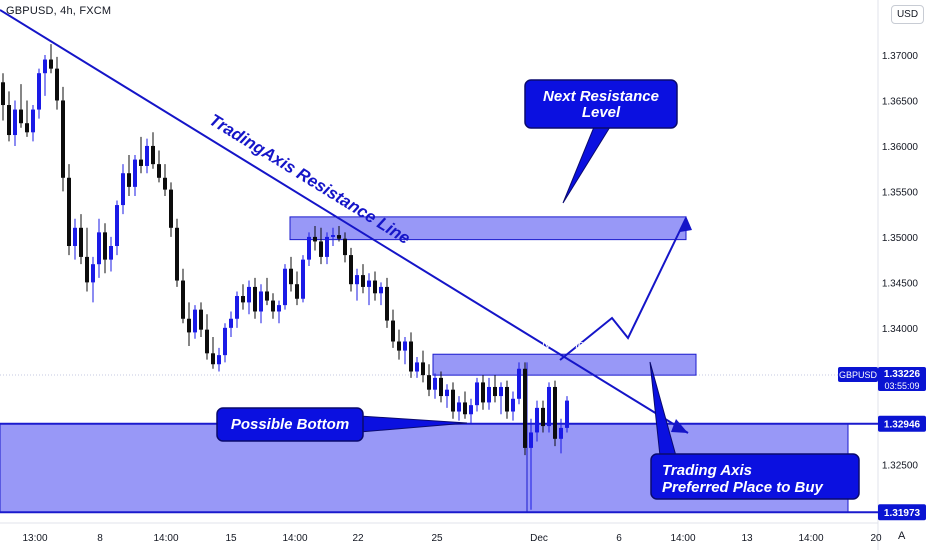 Image resolution: width=932 pixels, height=550 pixels. What do you see at coordinates (358, 538) in the screenshot?
I see `time-tick: 22` at bounding box center [358, 538].